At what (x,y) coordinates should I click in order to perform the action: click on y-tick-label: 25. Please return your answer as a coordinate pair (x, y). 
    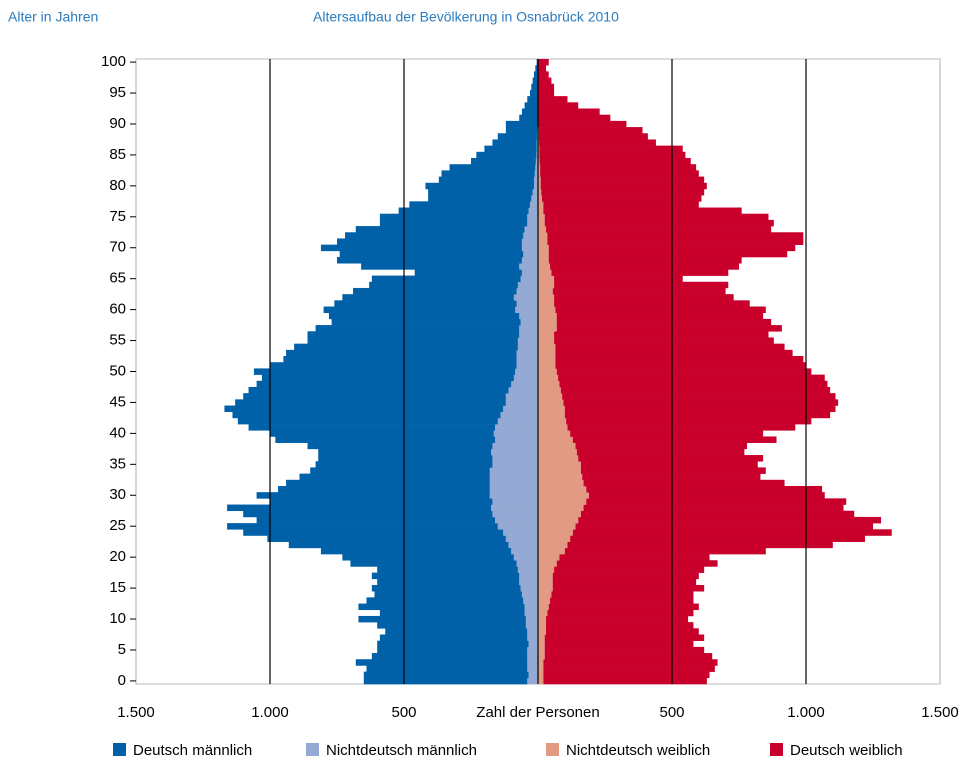
    Looking at the image, I should click on (117, 525).